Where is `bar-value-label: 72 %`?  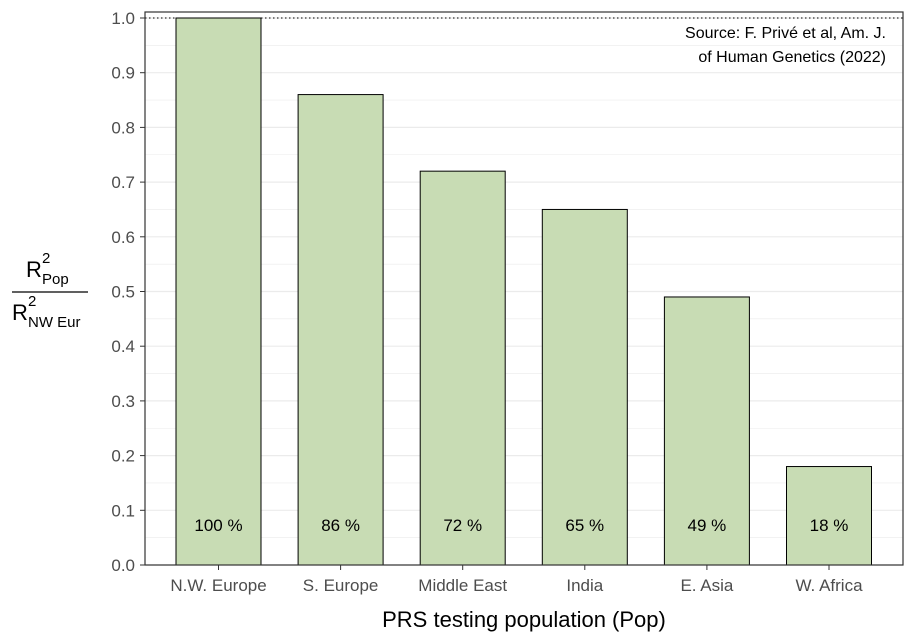
bar-value-label: 72 % is located at coordinates (462, 525).